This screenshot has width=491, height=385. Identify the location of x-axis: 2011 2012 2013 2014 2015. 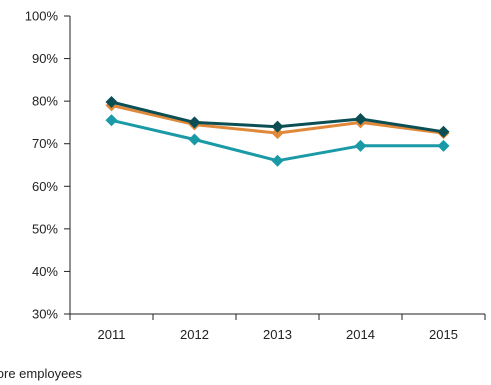
(277, 327).